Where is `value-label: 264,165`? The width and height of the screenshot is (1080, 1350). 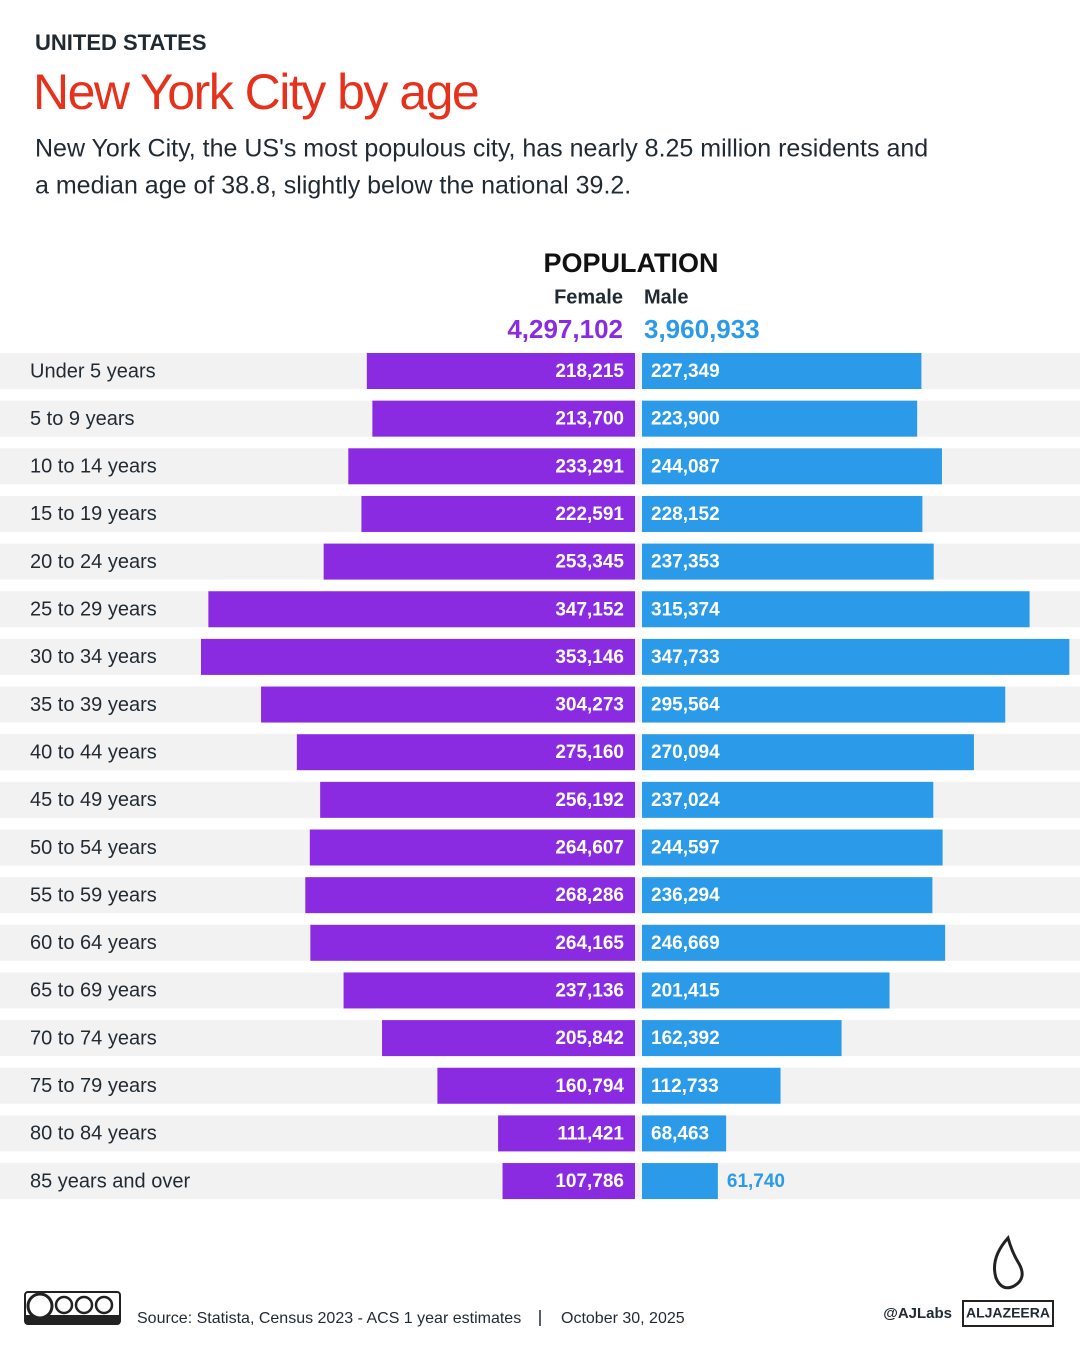 value-label: 264,165 is located at coordinates (589, 943).